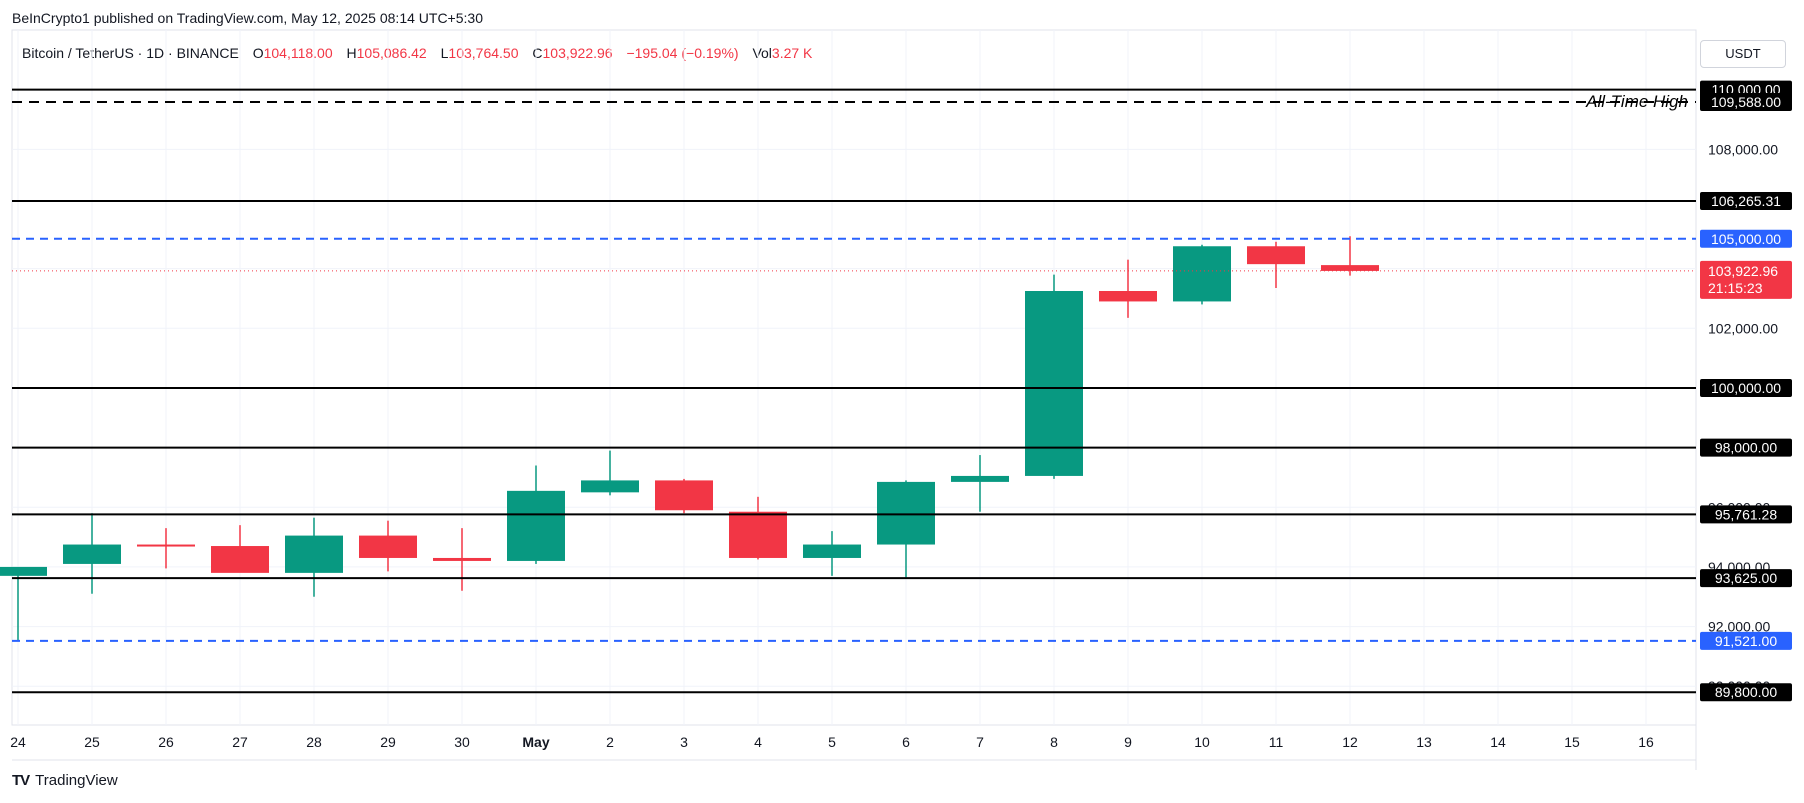 The width and height of the screenshot is (1804, 803). Describe the element at coordinates (1743, 149) in the screenshot. I see `y-tick-label: 108,000.00` at that location.